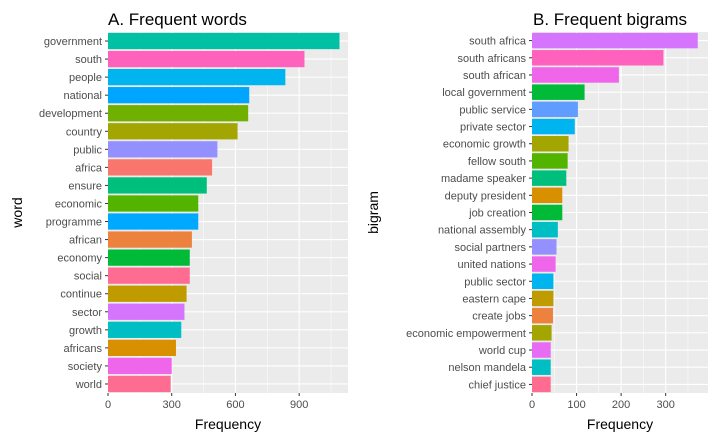 The height and width of the screenshot is (442, 715). What do you see at coordinates (466, 334) in the screenshot?
I see `bigrams-category-label: economic empowerment` at bounding box center [466, 334].